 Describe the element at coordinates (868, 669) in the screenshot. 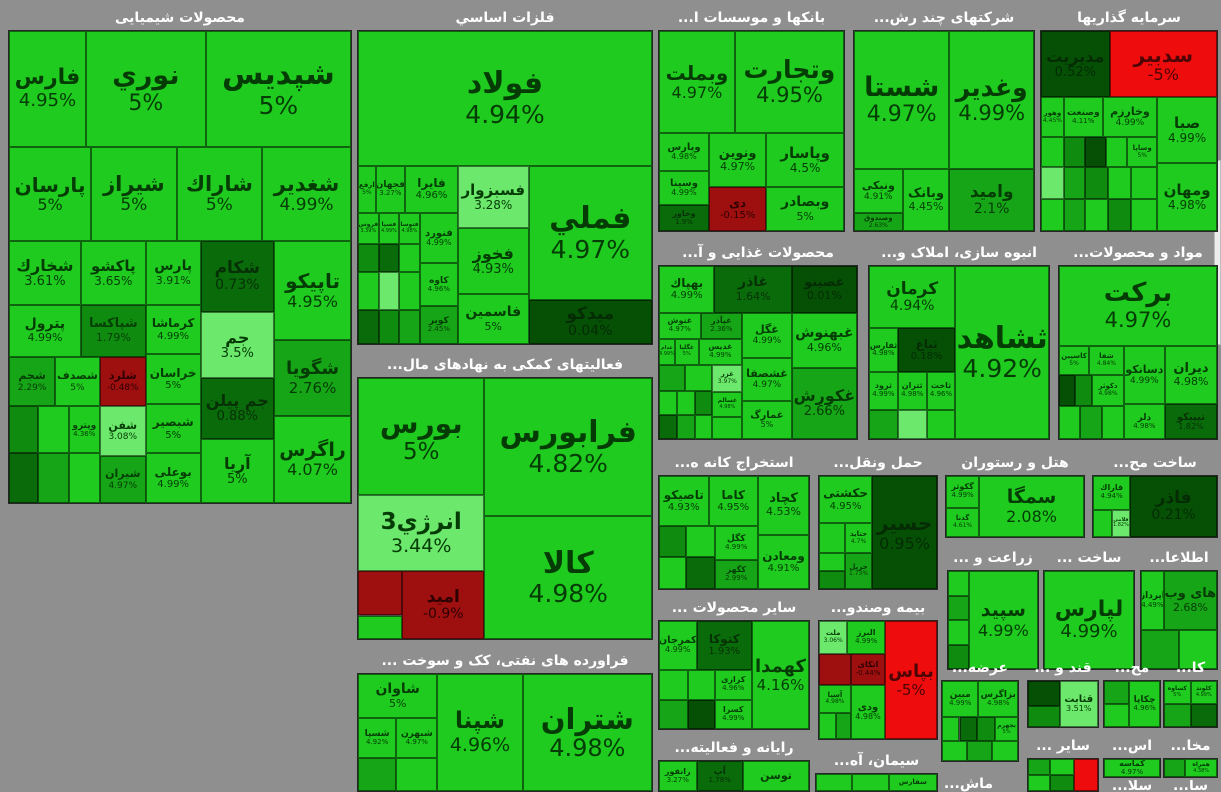

I see `stock-tile-اتکای: اتکای -0.44%` at that location.